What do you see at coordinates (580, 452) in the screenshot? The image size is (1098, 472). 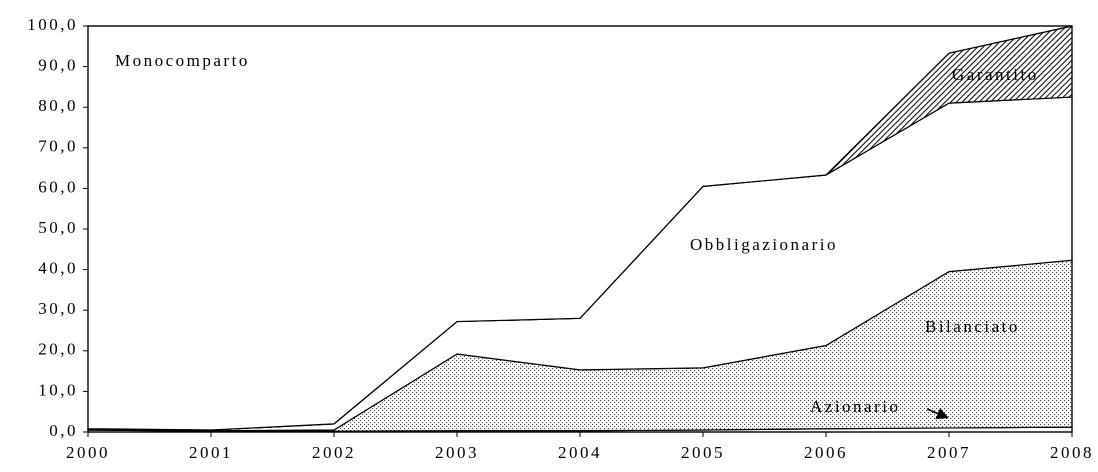 I see `x-tick-label: 2004` at bounding box center [580, 452].